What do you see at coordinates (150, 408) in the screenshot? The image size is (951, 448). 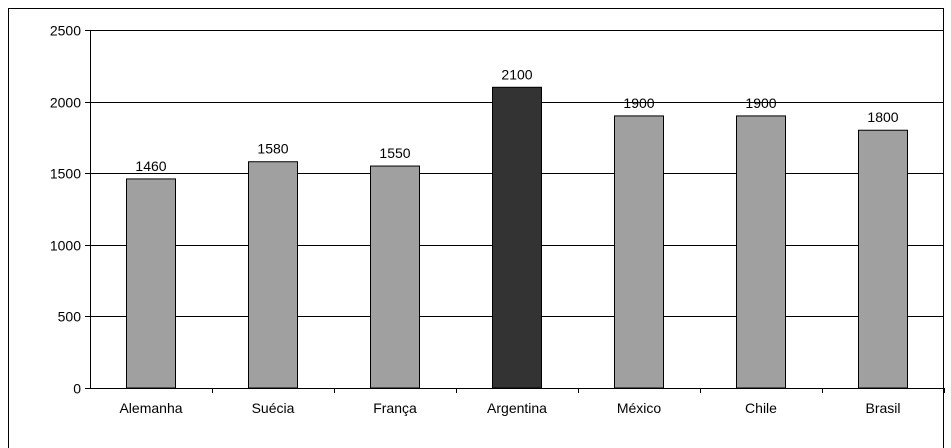 I see `x-tick-label: Alemanha` at bounding box center [150, 408].